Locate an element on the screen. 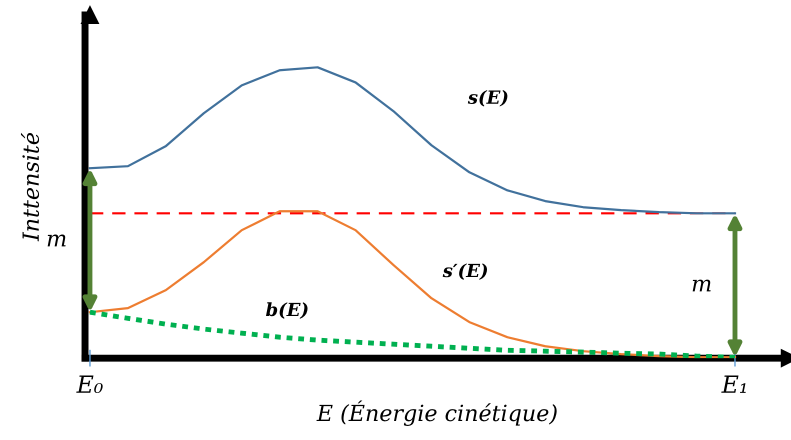 The width and height of the screenshot is (791, 440). series-label: b(E) is located at coordinates (287, 310).